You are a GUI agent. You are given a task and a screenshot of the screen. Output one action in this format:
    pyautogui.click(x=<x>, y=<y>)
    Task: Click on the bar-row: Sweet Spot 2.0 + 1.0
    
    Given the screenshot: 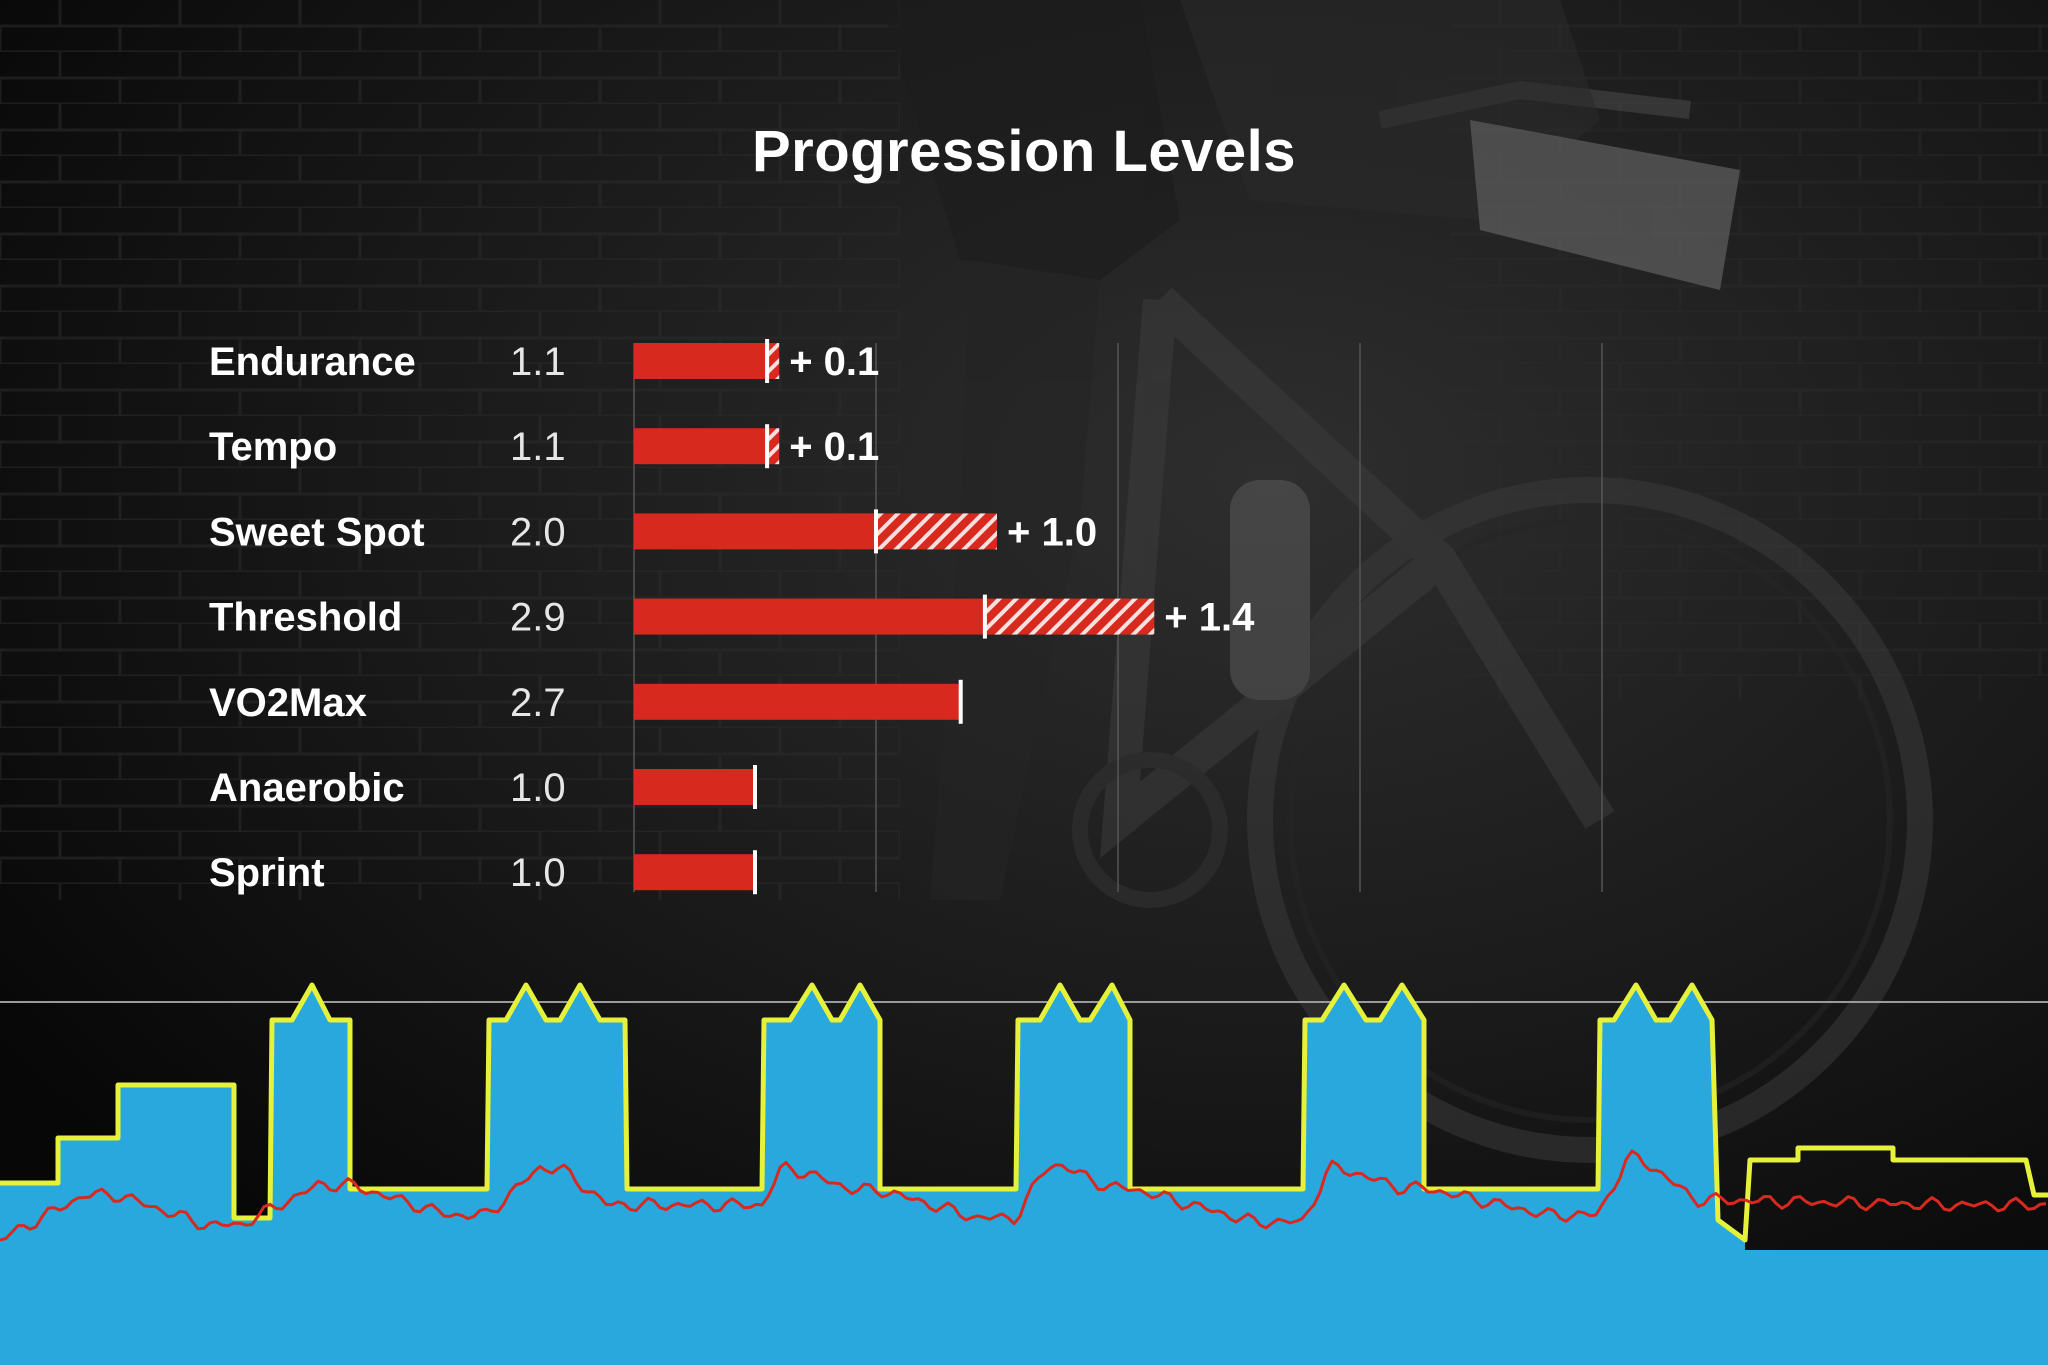 What is the action you would take?
    pyautogui.click(x=653, y=531)
    